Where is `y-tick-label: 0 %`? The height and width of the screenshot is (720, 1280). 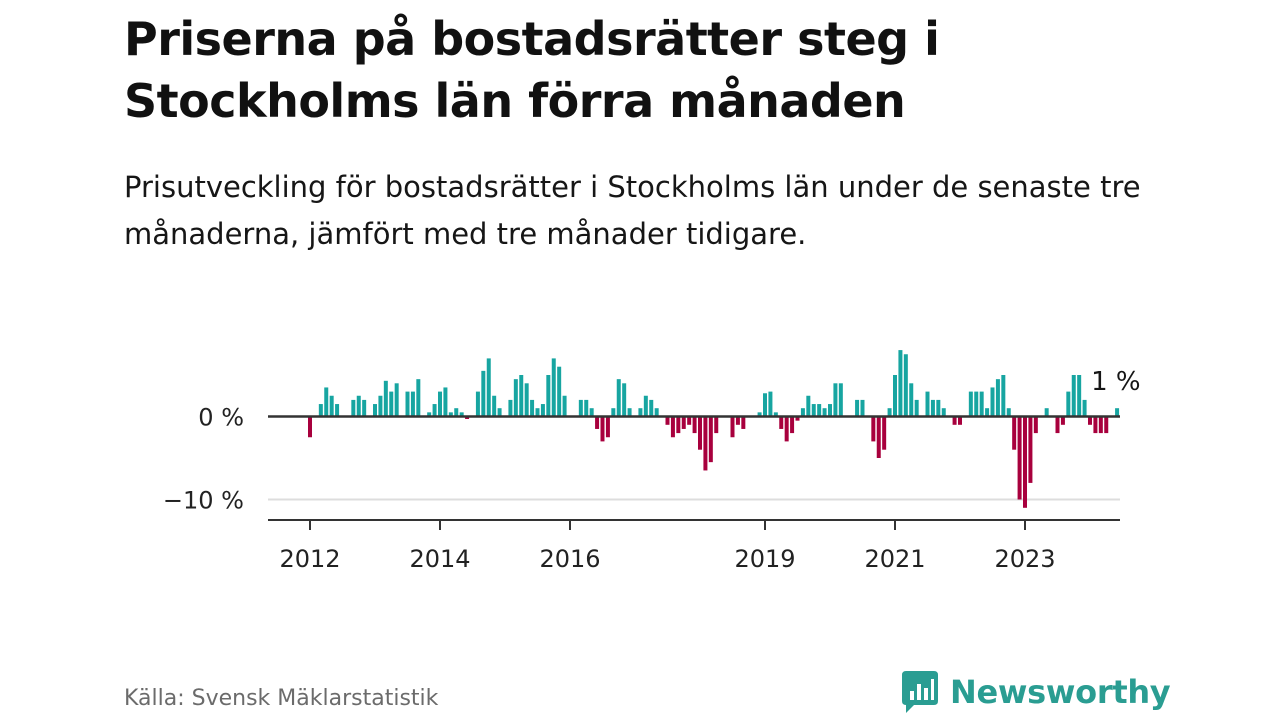 y-tick-label: 0 % is located at coordinates (221, 418).